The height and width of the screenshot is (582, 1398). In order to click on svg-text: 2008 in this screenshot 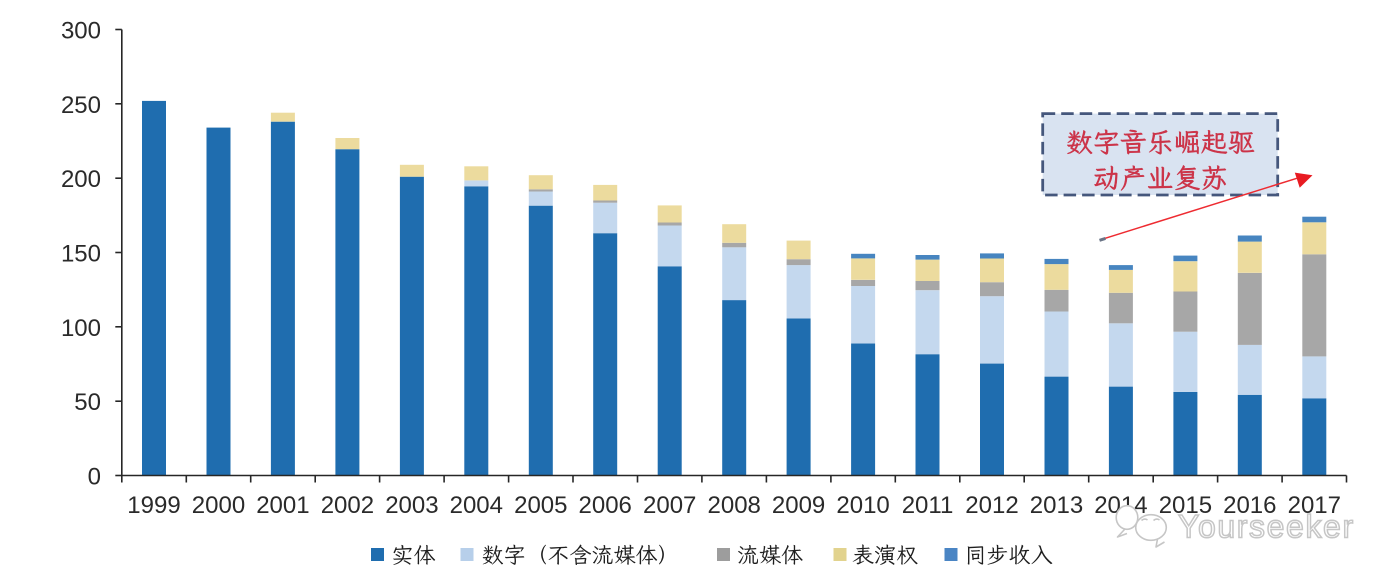, I will do `click(734, 505)`.